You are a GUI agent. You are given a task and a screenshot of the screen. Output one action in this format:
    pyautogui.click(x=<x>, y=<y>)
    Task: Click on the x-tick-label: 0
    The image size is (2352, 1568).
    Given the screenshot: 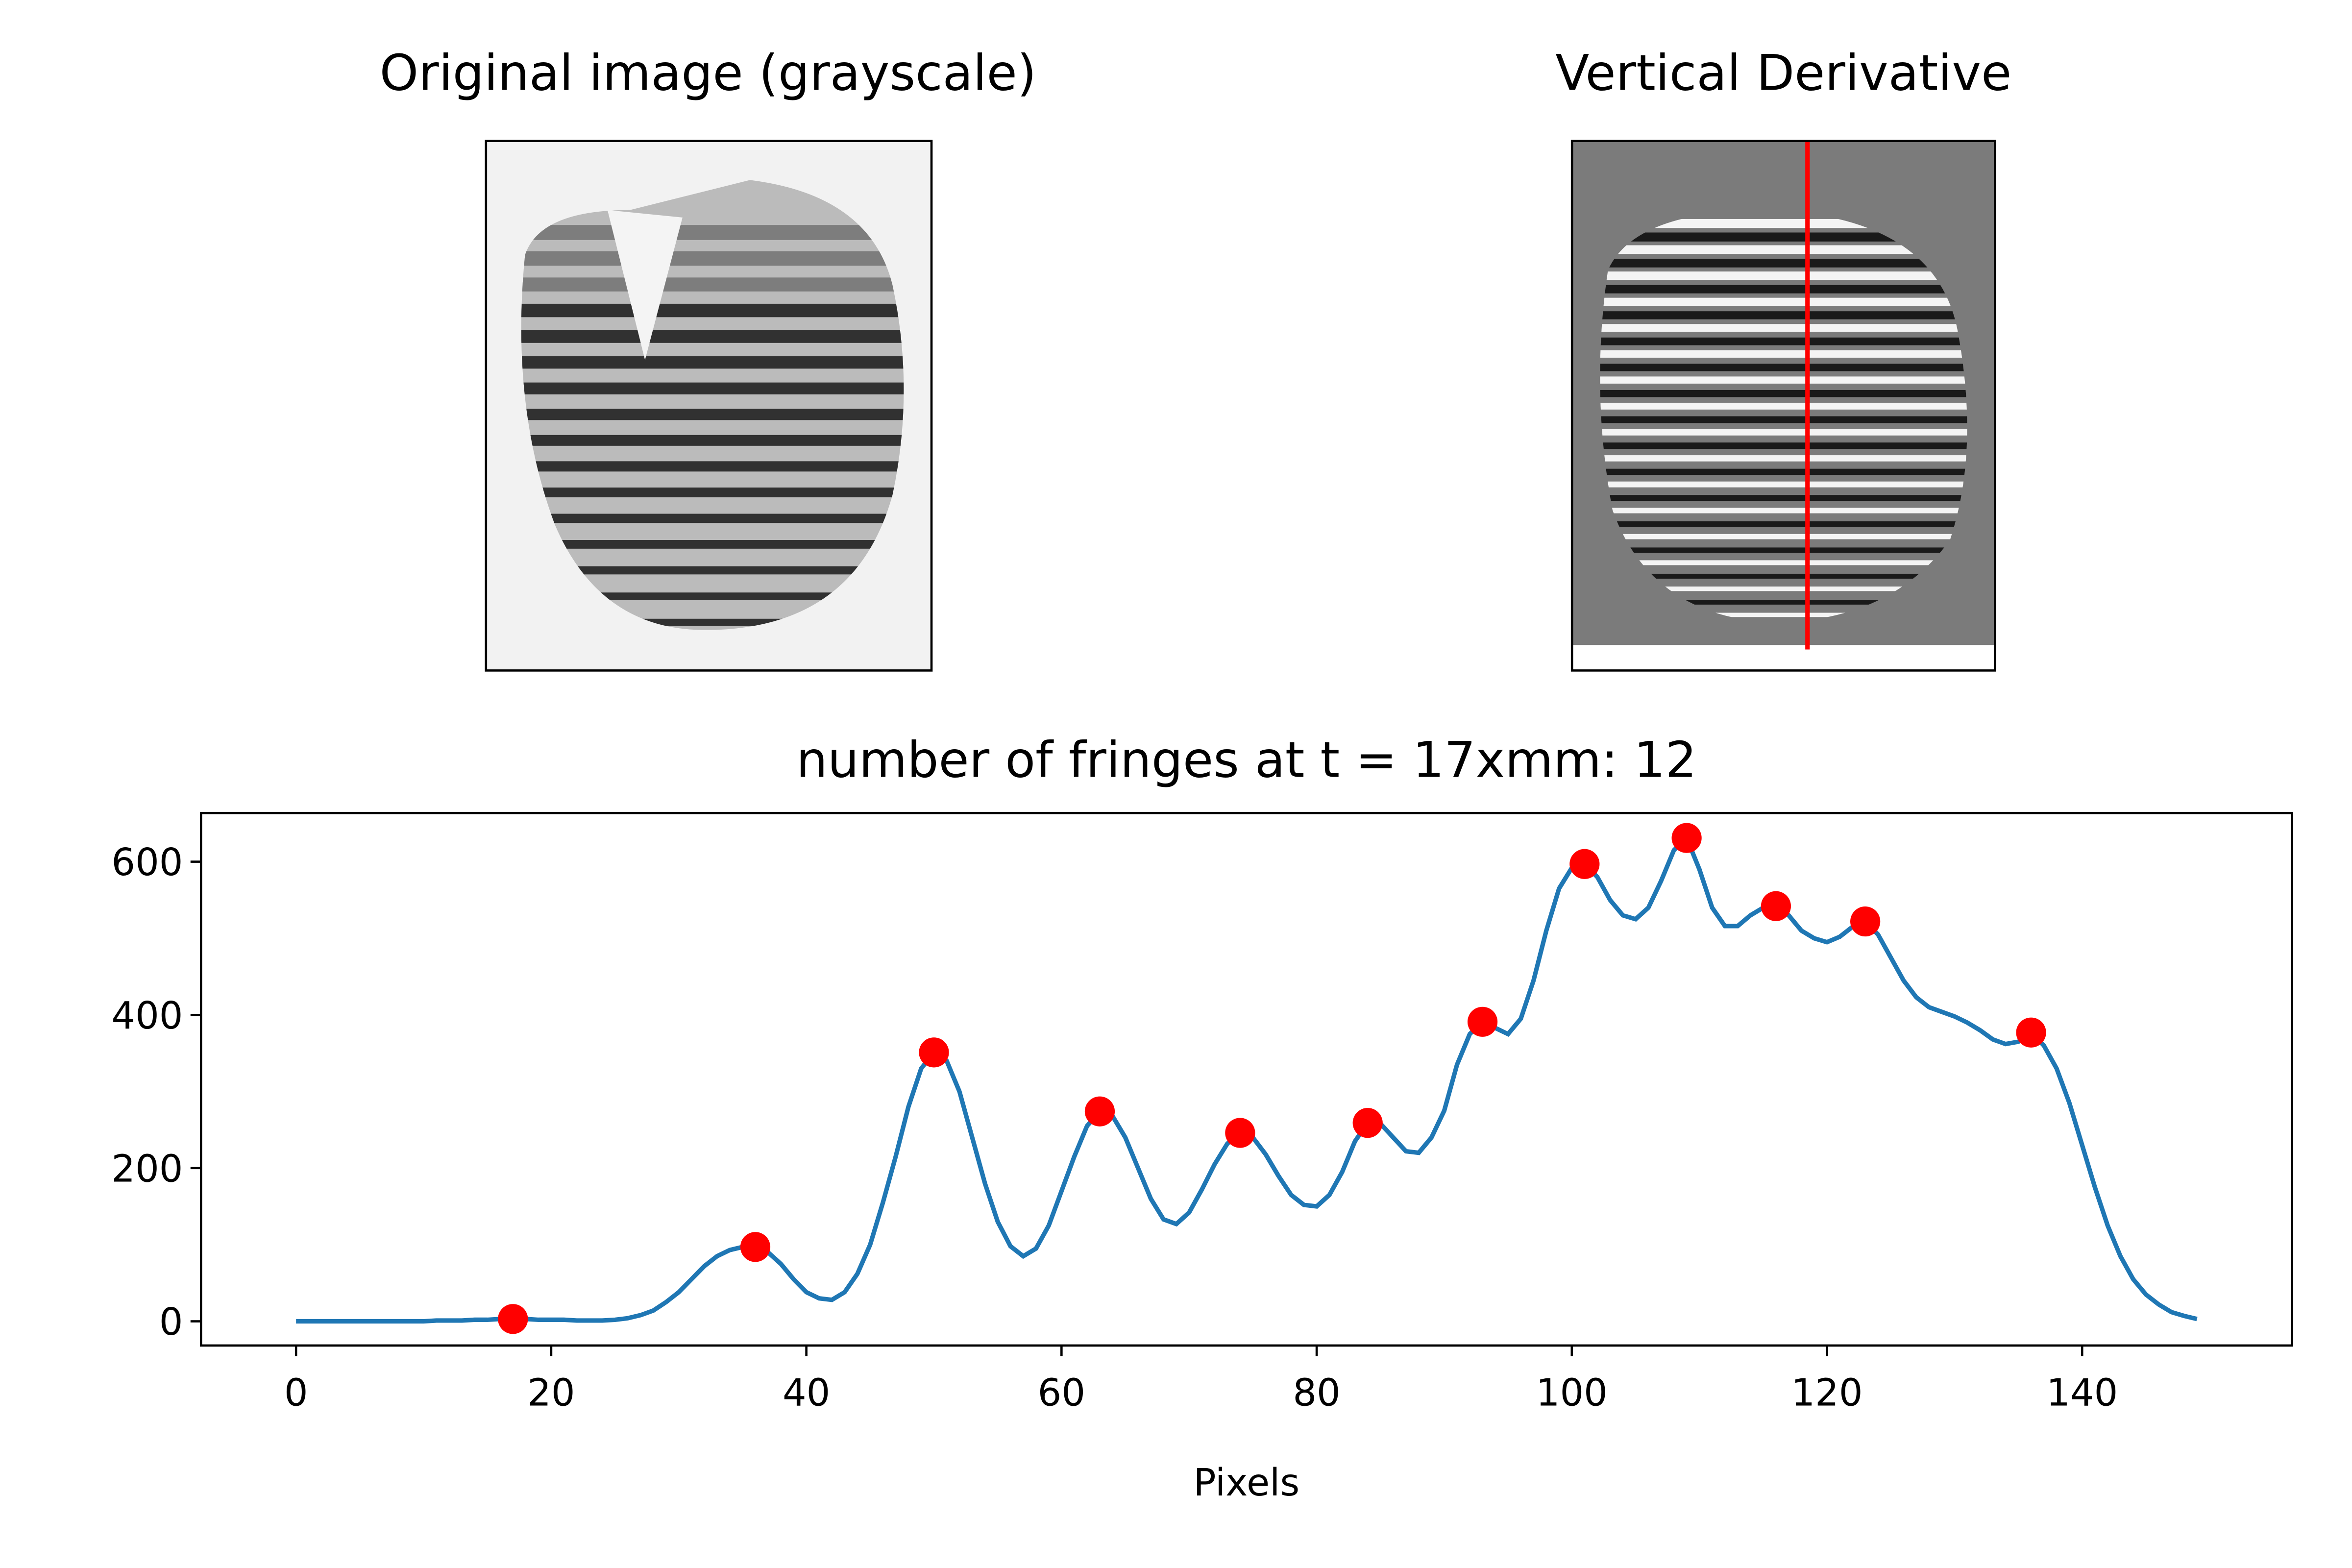 What is the action you would take?
    pyautogui.click(x=296, y=1393)
    